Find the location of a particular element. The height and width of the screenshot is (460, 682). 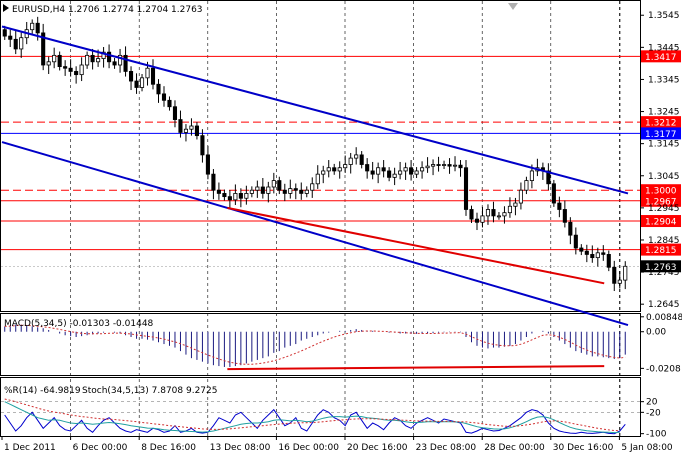

symbol-header: EURUSD,H4 1.2706 1.2774 1.2704 1.2763 is located at coordinates (107, 10).